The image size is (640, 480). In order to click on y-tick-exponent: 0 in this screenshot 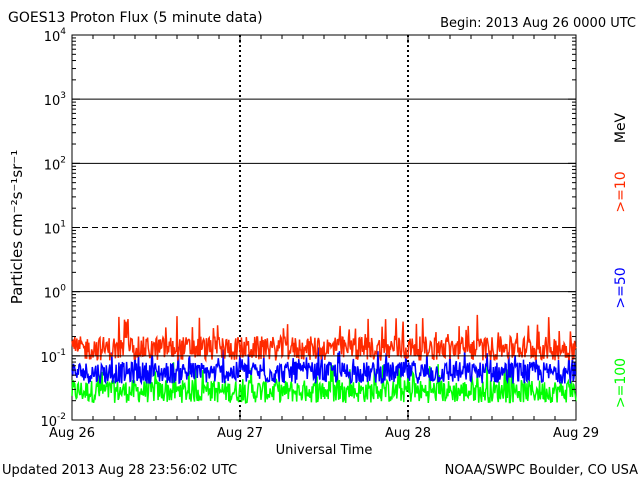, I will do `click(63, 289)`.